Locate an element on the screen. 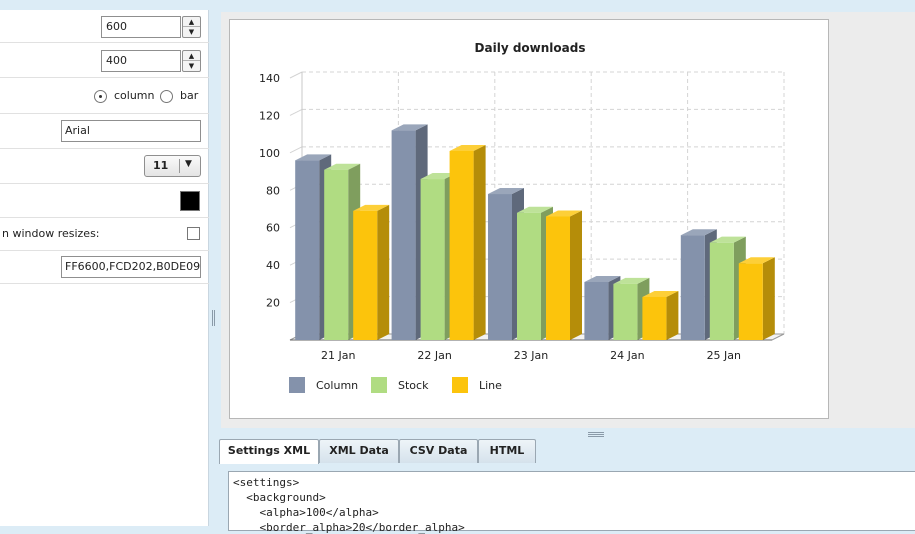 The width and height of the screenshot is (915, 534). radio-column is located at coordinates (100, 96).